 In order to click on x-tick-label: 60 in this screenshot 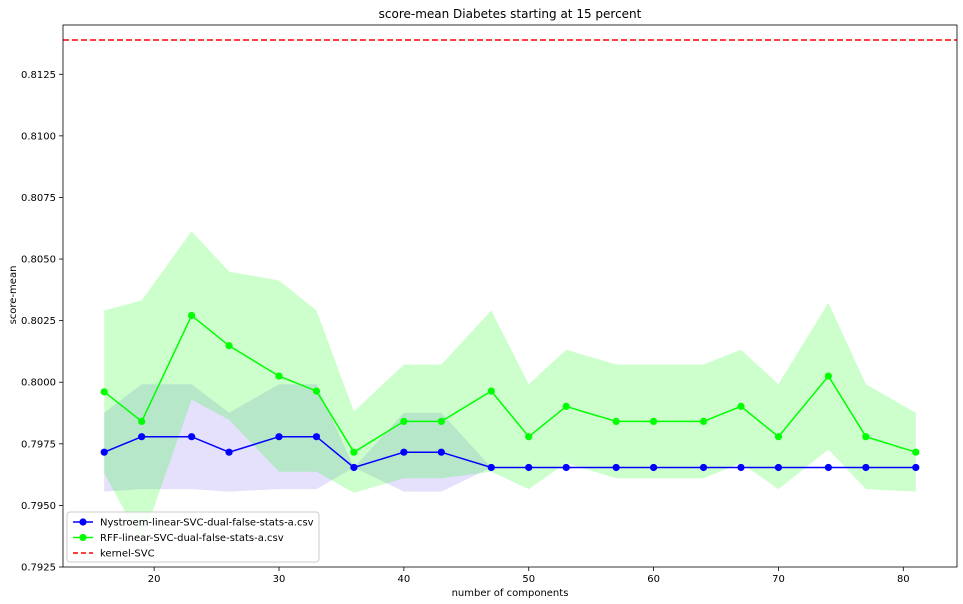, I will do `click(653, 579)`.